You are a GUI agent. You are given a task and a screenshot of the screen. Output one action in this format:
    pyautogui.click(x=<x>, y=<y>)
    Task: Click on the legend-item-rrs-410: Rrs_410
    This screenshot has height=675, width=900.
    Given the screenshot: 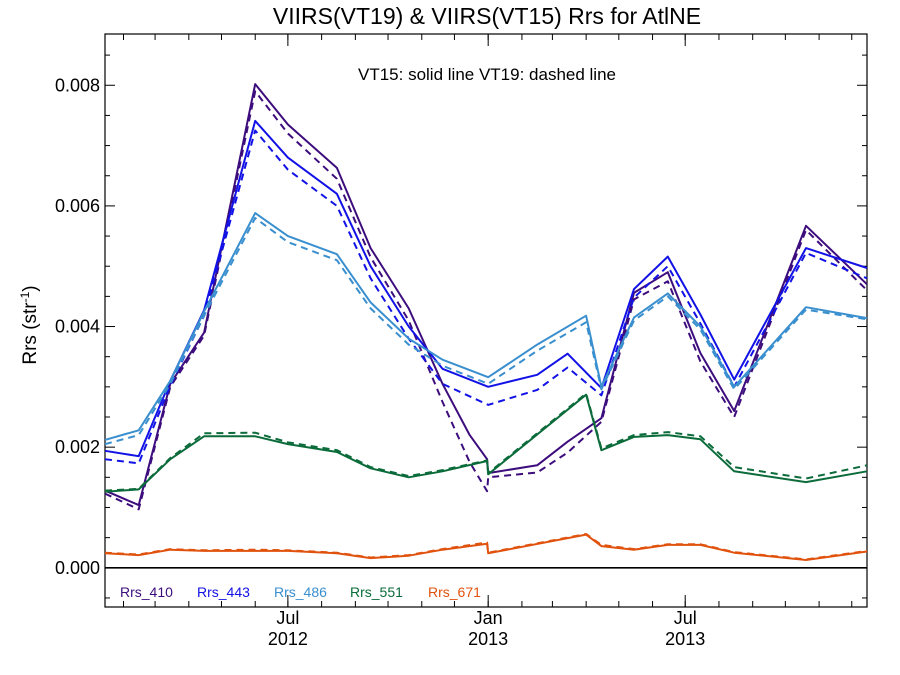 What is the action you would take?
    pyautogui.click(x=146, y=592)
    